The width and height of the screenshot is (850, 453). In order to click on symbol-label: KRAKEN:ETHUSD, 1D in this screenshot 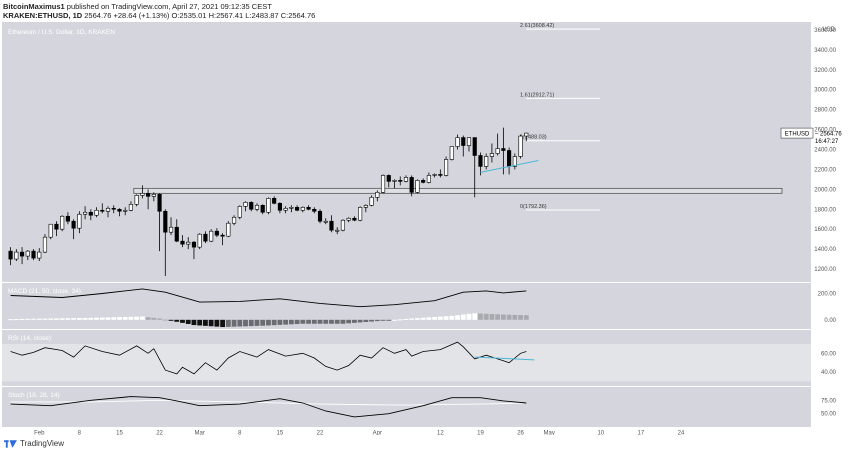, I will do `click(43, 15)`.